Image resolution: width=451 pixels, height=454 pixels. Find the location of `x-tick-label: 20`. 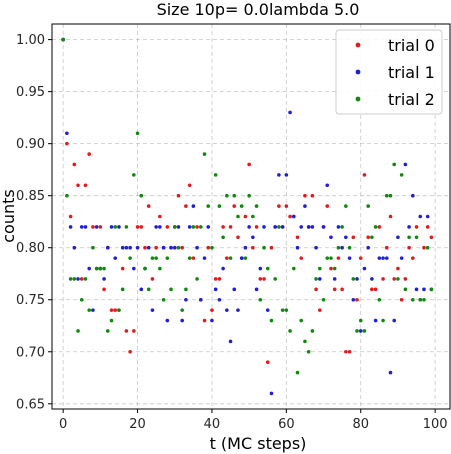

x-tick-label: 20 is located at coordinates (137, 424).